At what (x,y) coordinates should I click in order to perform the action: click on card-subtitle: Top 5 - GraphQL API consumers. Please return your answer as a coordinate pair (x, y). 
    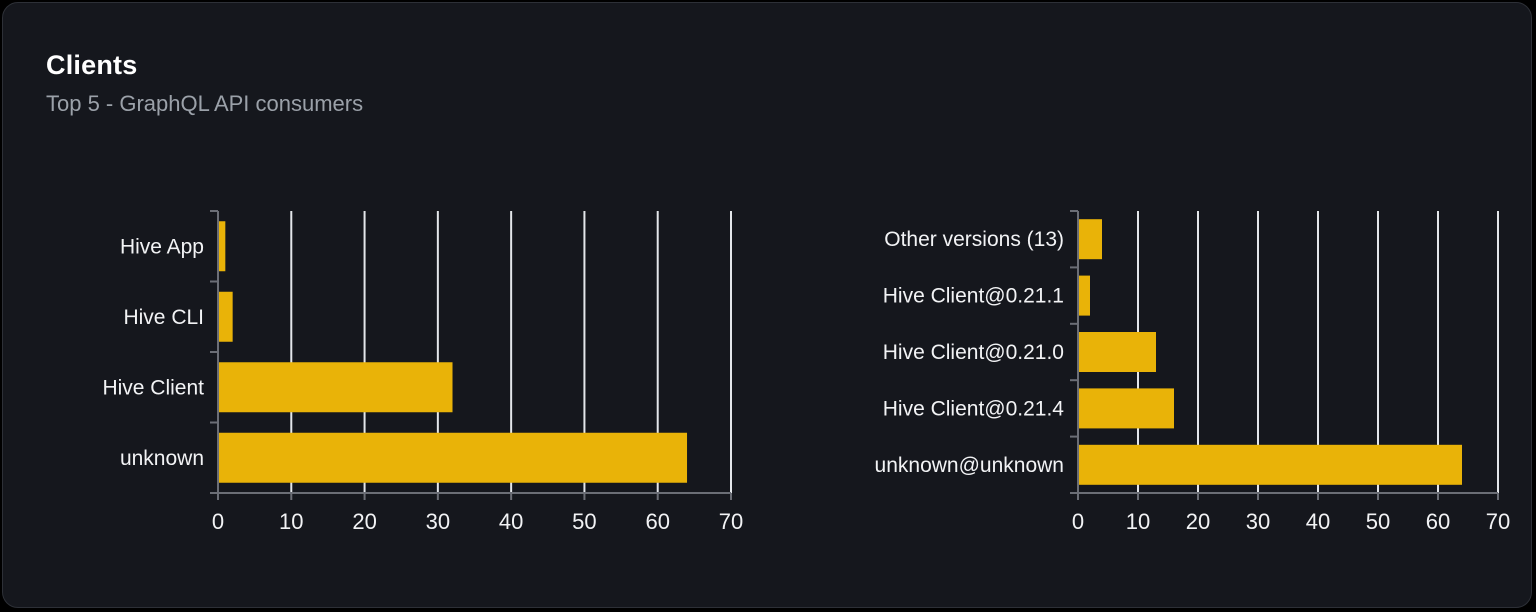
    Looking at the image, I should click on (205, 104).